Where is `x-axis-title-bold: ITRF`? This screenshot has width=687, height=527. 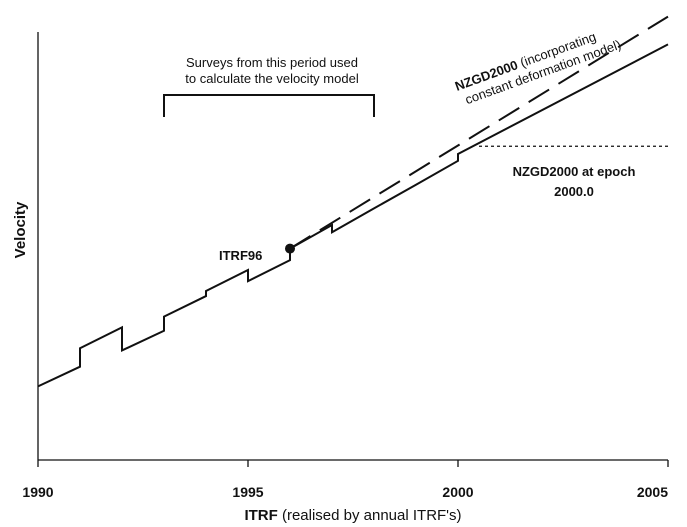
x-axis-title-bold: ITRF is located at coordinates (260, 515).